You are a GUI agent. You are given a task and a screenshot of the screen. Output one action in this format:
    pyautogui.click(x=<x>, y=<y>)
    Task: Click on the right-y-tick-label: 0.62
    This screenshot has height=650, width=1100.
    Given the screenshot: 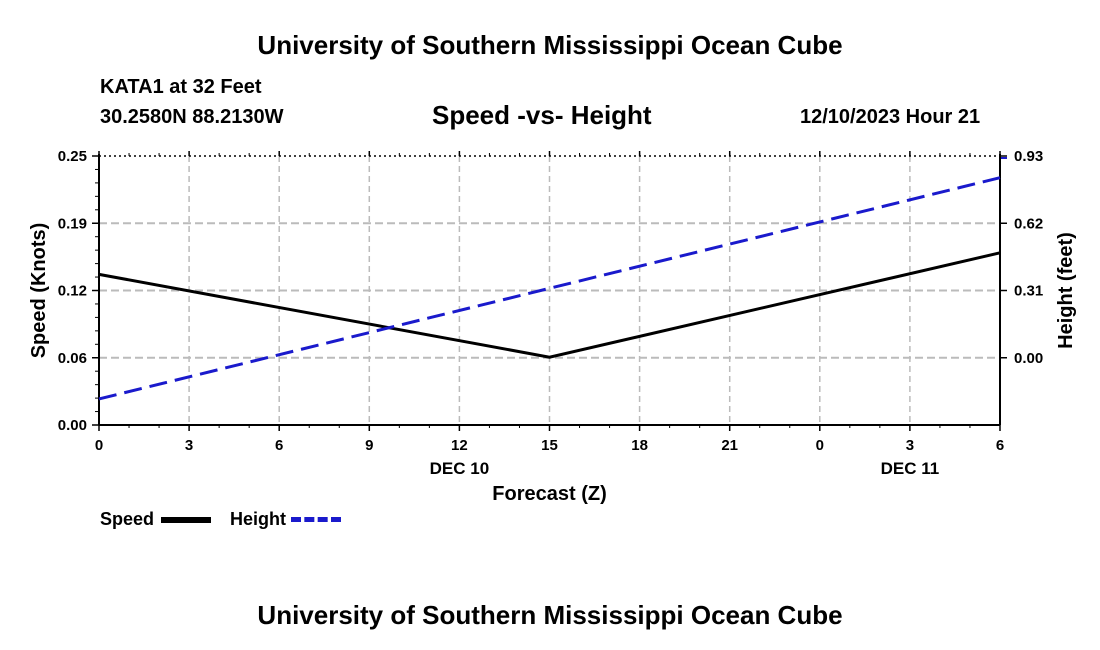 What is the action you would take?
    pyautogui.click(x=1028, y=223)
    